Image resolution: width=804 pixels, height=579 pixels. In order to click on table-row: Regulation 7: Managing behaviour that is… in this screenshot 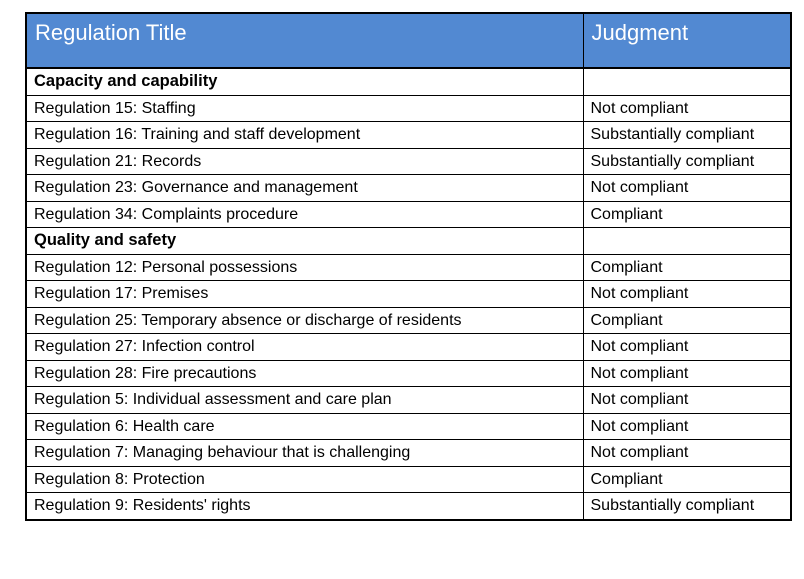, I will do `click(408, 453)`.